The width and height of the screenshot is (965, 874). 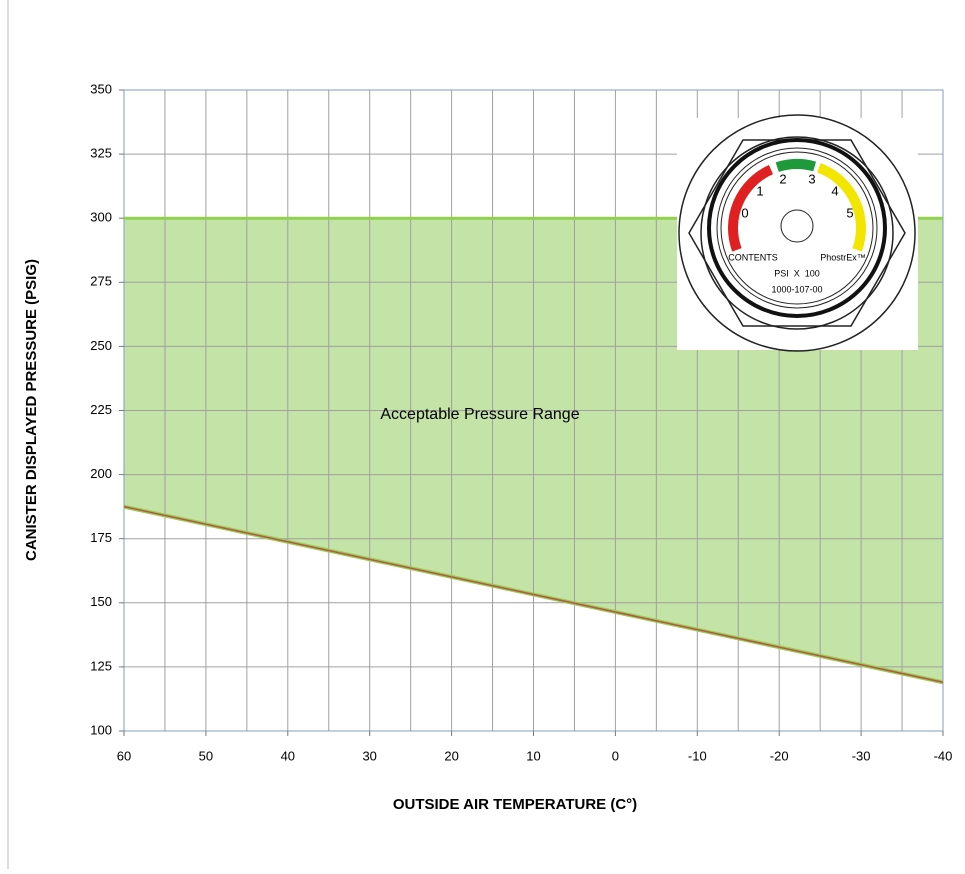 What do you see at coordinates (101, 601) in the screenshot?
I see `y-tick-label: 150` at bounding box center [101, 601].